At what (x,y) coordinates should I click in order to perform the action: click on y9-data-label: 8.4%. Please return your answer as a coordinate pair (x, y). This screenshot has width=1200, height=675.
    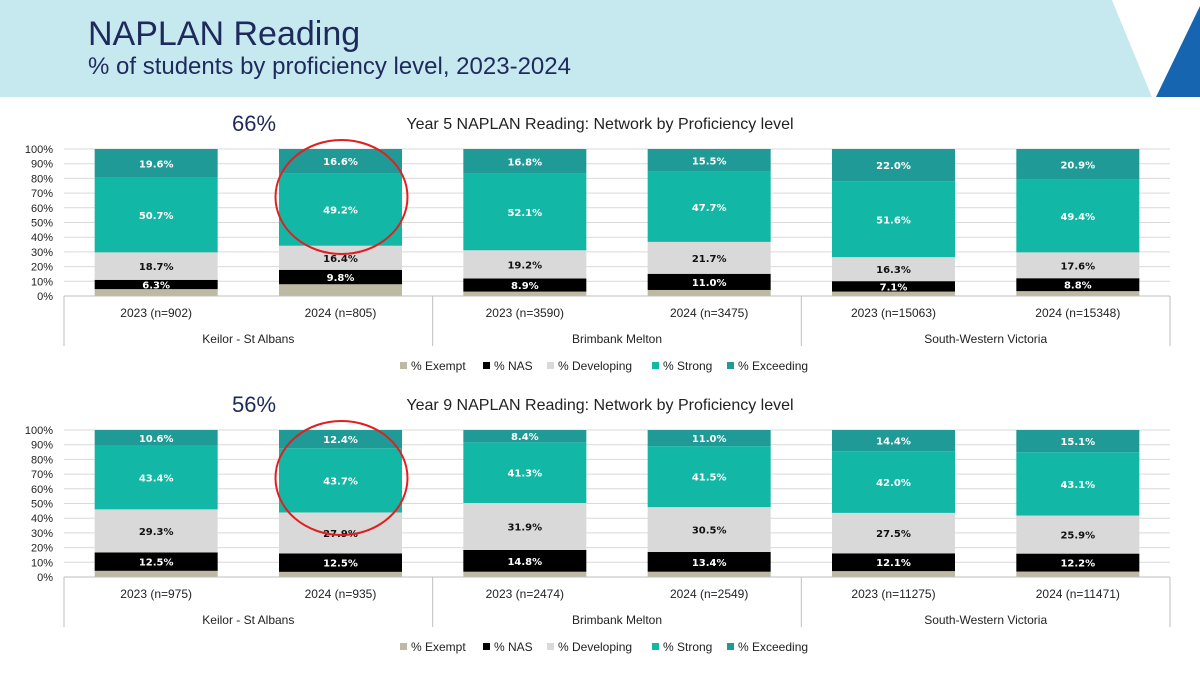
    Looking at the image, I should click on (525, 437).